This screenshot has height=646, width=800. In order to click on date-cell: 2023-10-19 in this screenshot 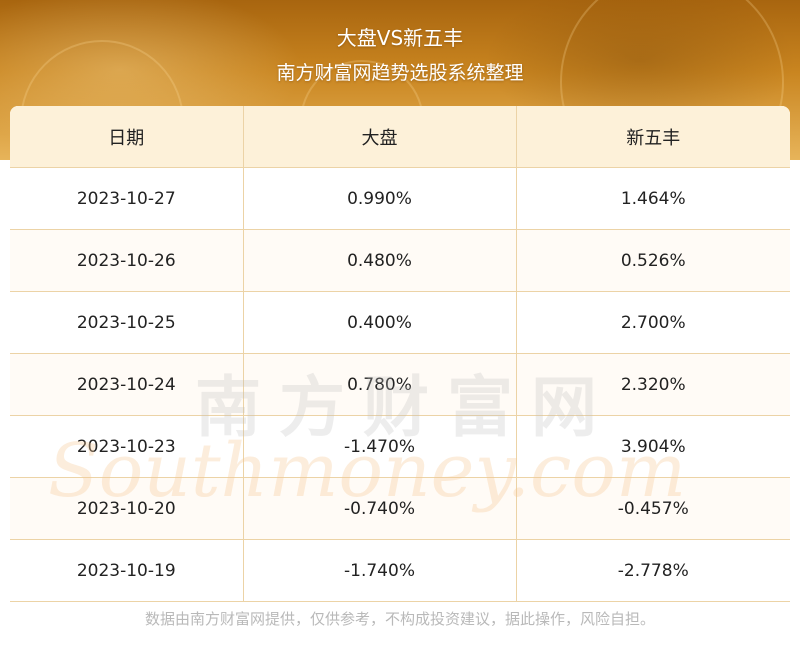, I will do `click(127, 570)`.